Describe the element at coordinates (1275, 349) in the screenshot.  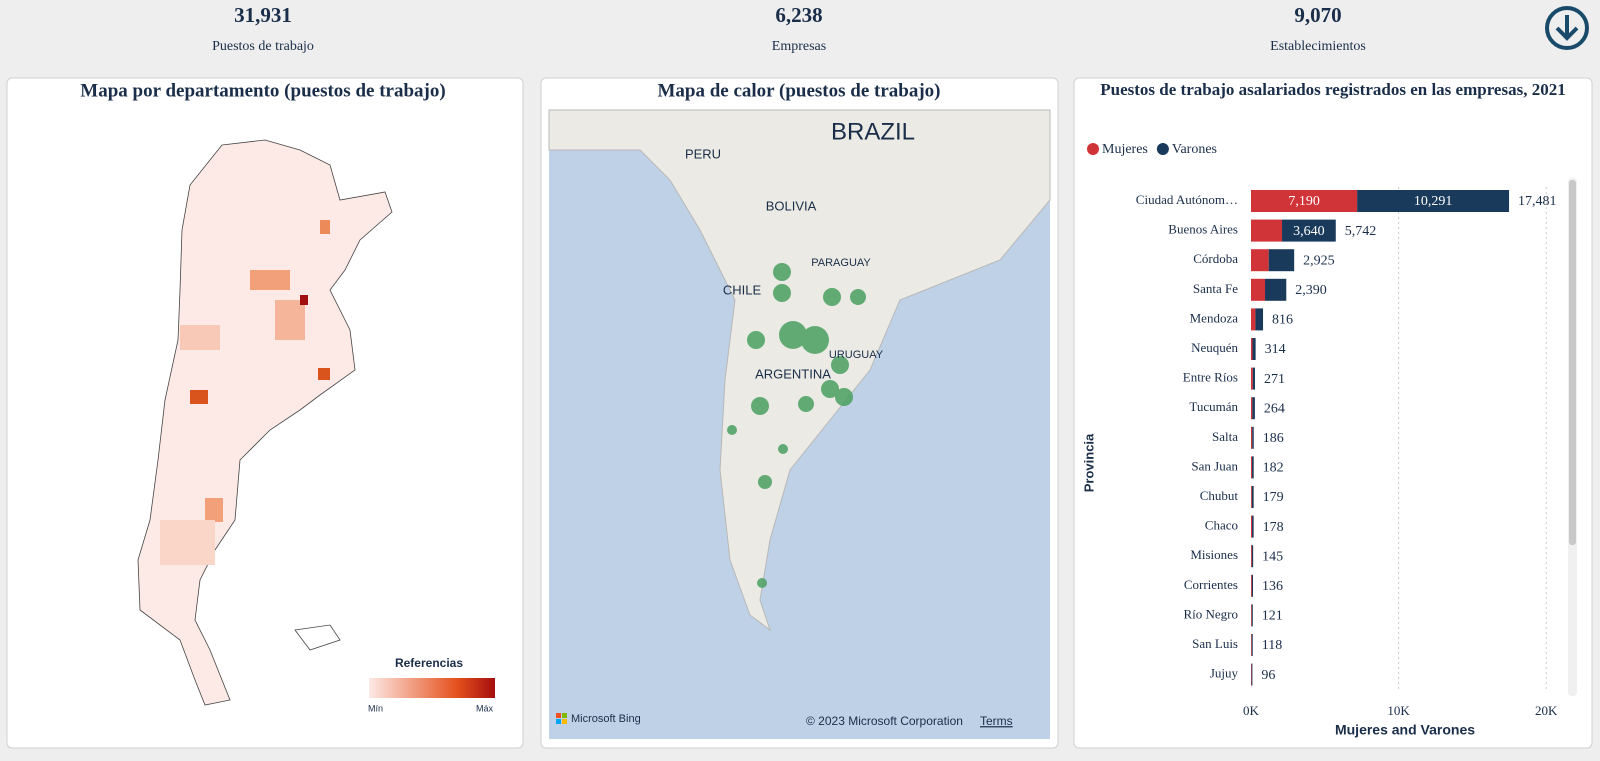
I see `bar-total-label: 314` at that location.